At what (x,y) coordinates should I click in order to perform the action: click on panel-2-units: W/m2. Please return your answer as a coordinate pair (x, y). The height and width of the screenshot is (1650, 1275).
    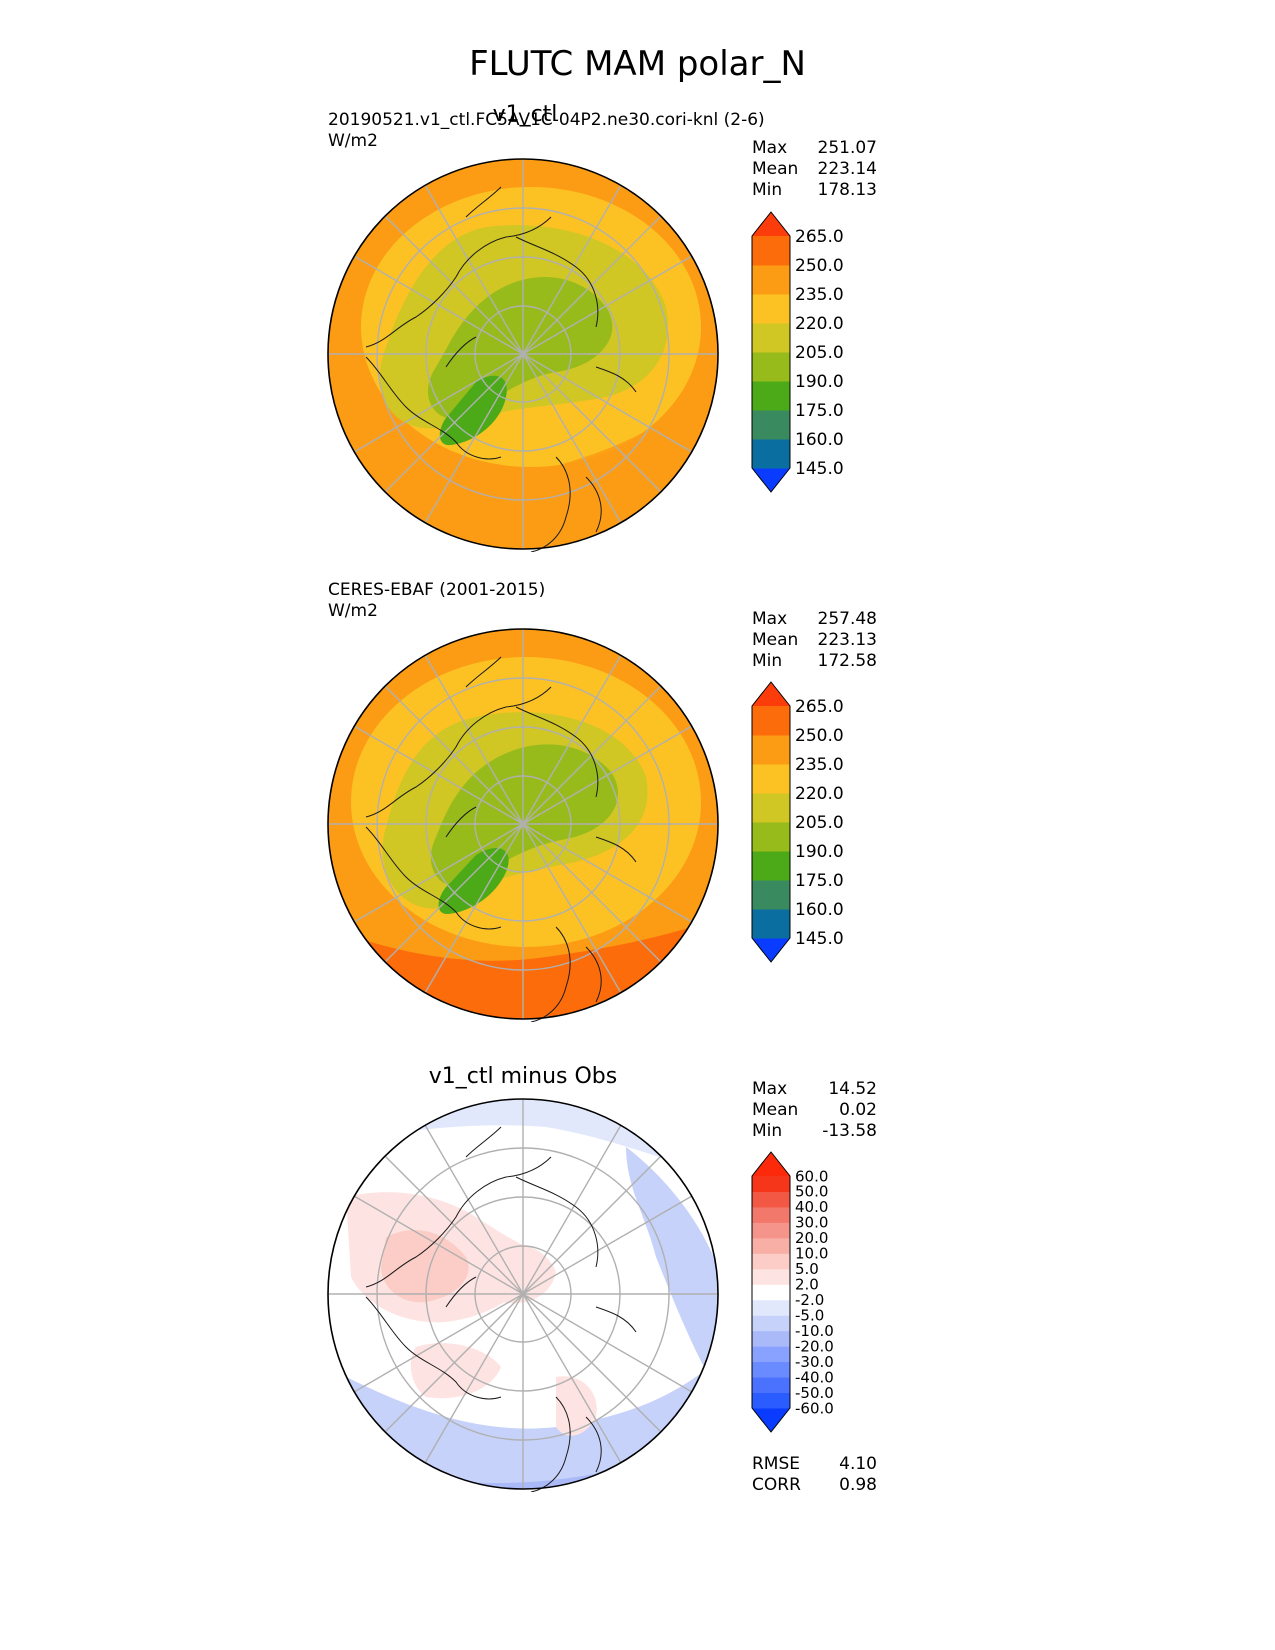
    Looking at the image, I should click on (353, 611).